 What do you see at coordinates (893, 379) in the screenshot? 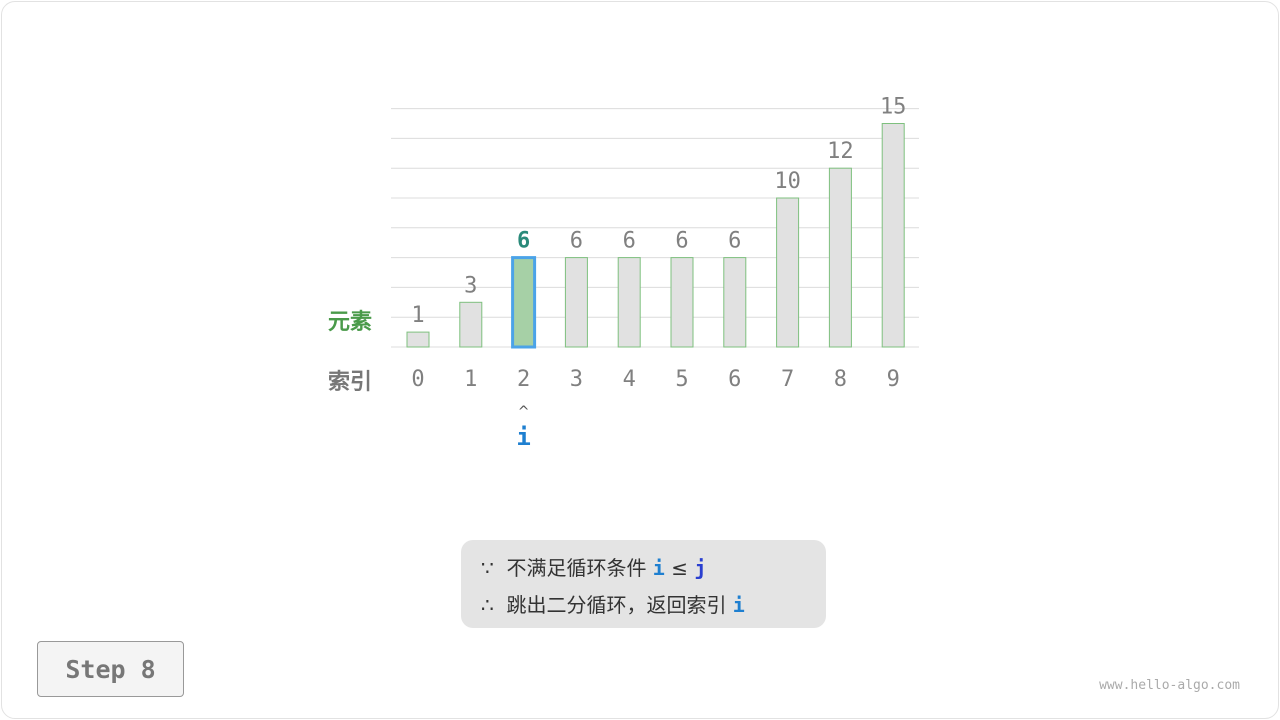
I see `index-label: 9` at bounding box center [893, 379].